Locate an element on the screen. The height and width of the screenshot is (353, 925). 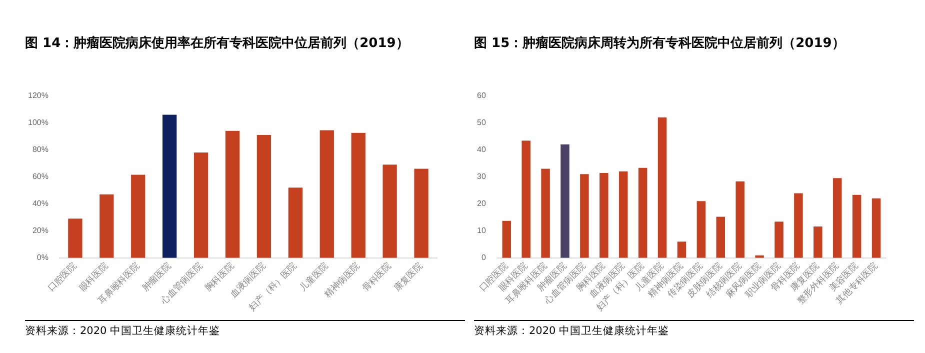
y-tick-label: 50 is located at coordinates (481, 123).